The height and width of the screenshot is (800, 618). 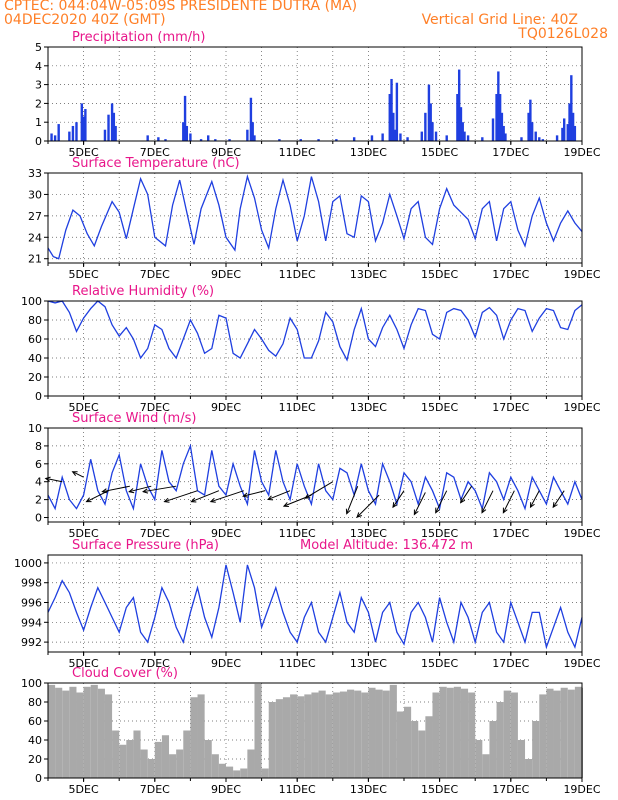 I want to click on y-tick-label: 4, so click(x=38, y=482).